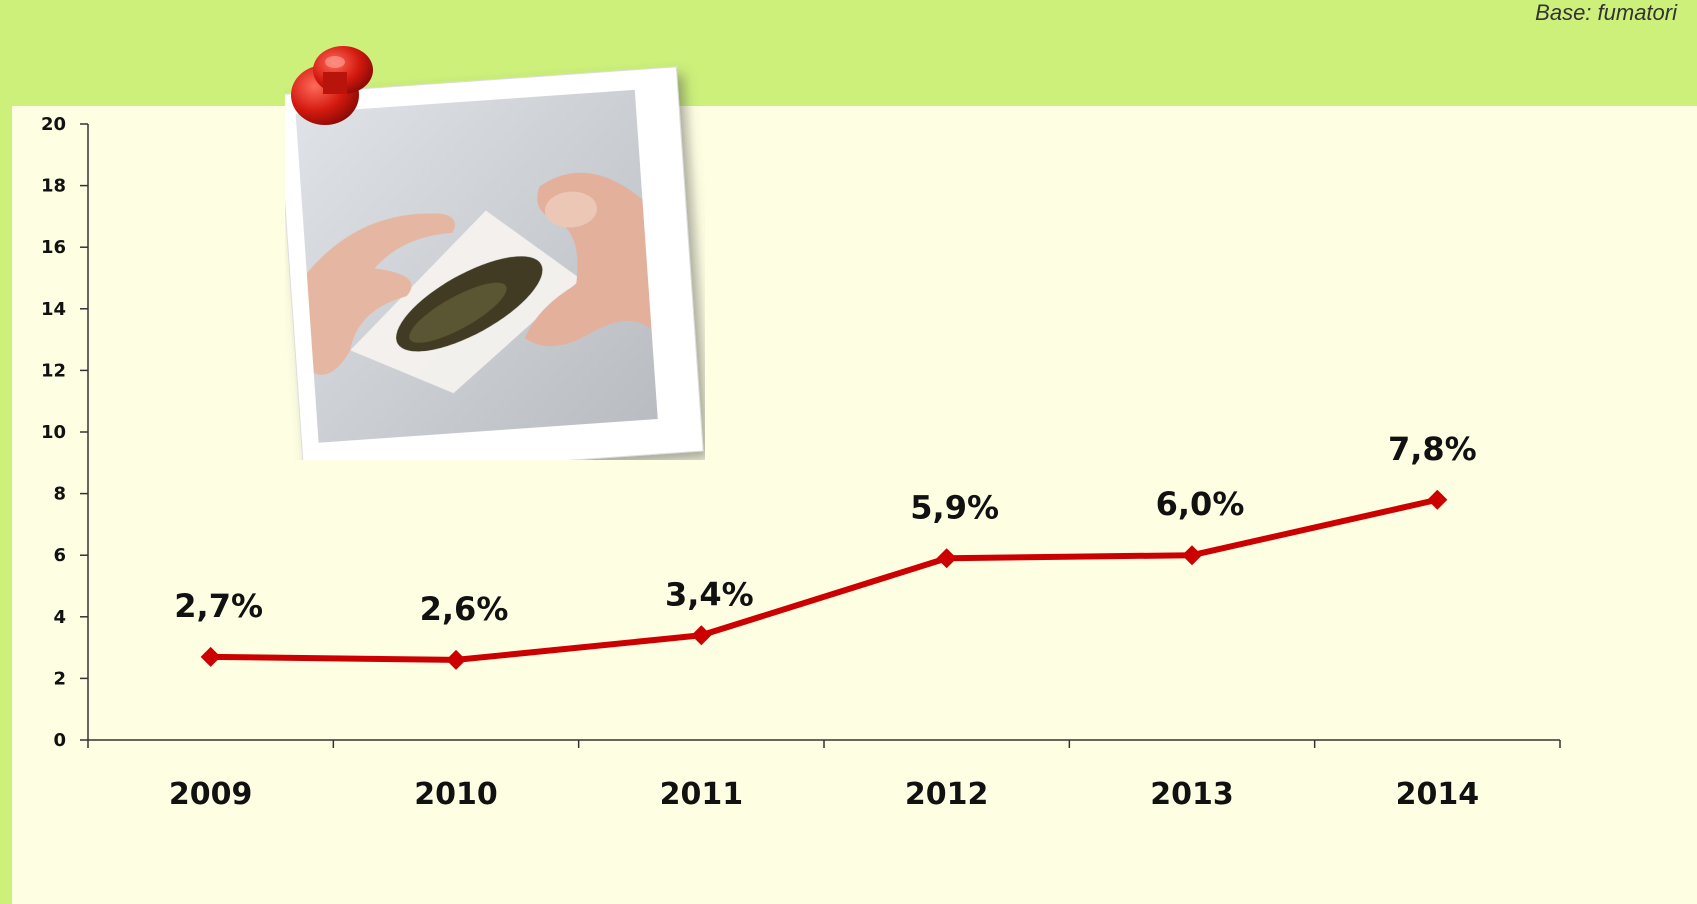 The image size is (1697, 904). Describe the element at coordinates (1606, 12) in the screenshot. I see `base-note: Base: fumatori` at that location.